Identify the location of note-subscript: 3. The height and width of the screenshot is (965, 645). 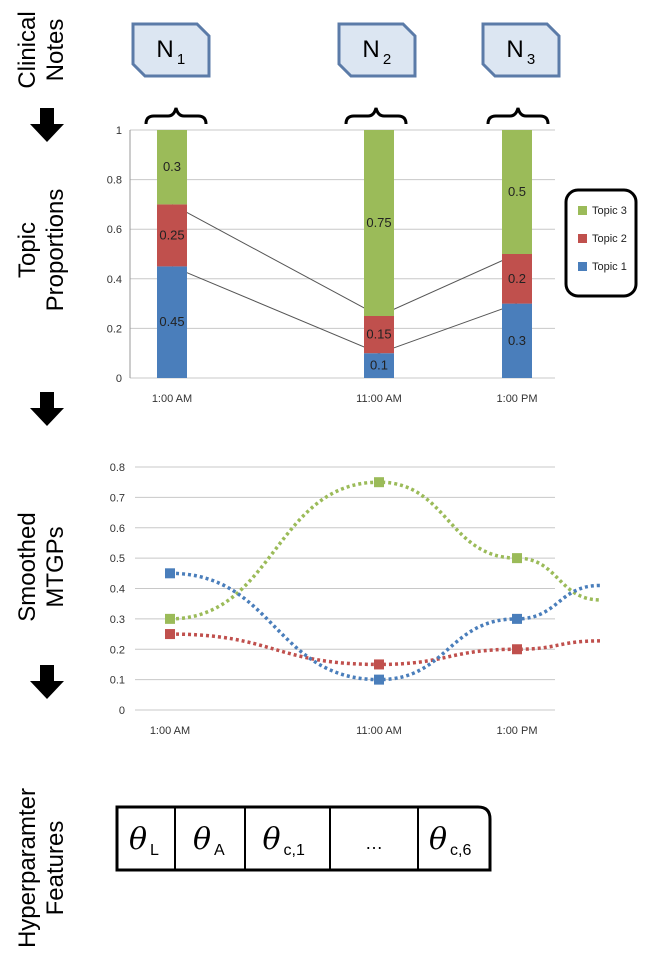
(531, 59).